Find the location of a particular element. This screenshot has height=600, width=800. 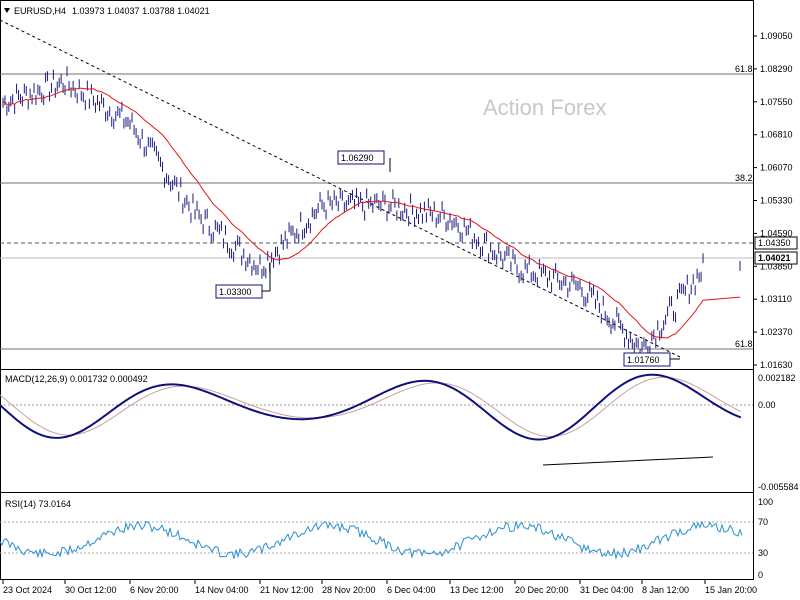

time-tick-label: 6 Dec 04:00 is located at coordinates (411, 590).